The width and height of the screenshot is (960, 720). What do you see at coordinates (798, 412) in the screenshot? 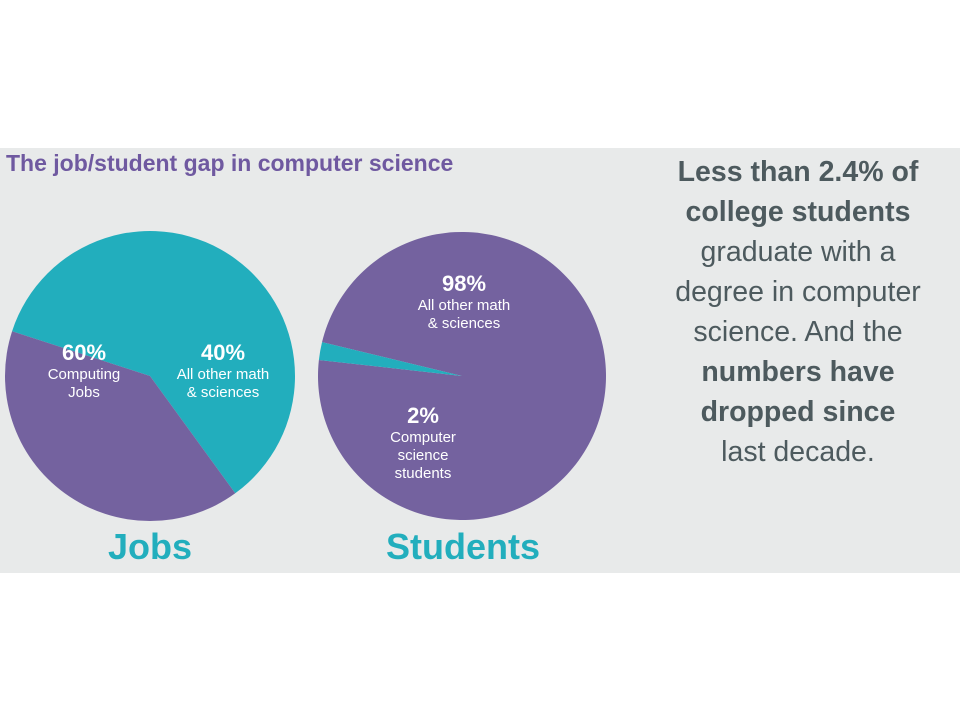
I see `callout-line-7: dropped since` at bounding box center [798, 412].